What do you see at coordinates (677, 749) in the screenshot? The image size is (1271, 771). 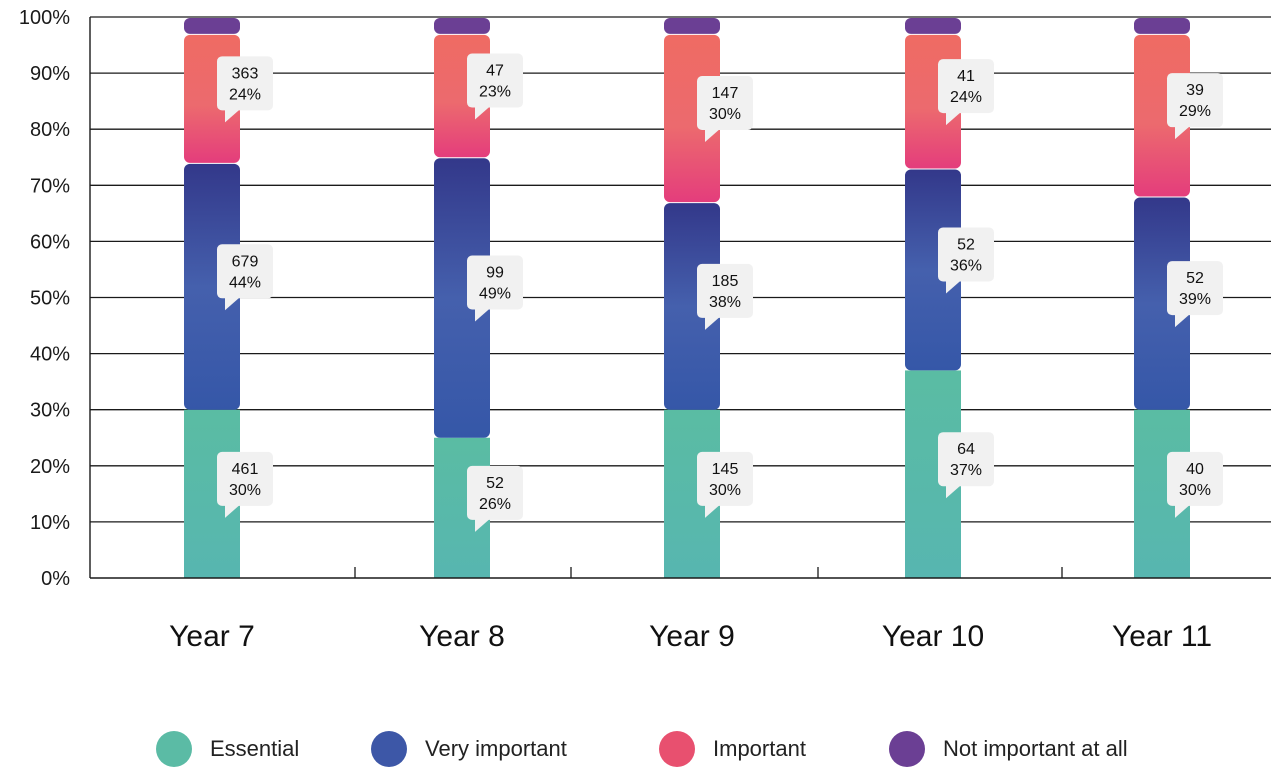 I see `legend-swatch-important` at bounding box center [677, 749].